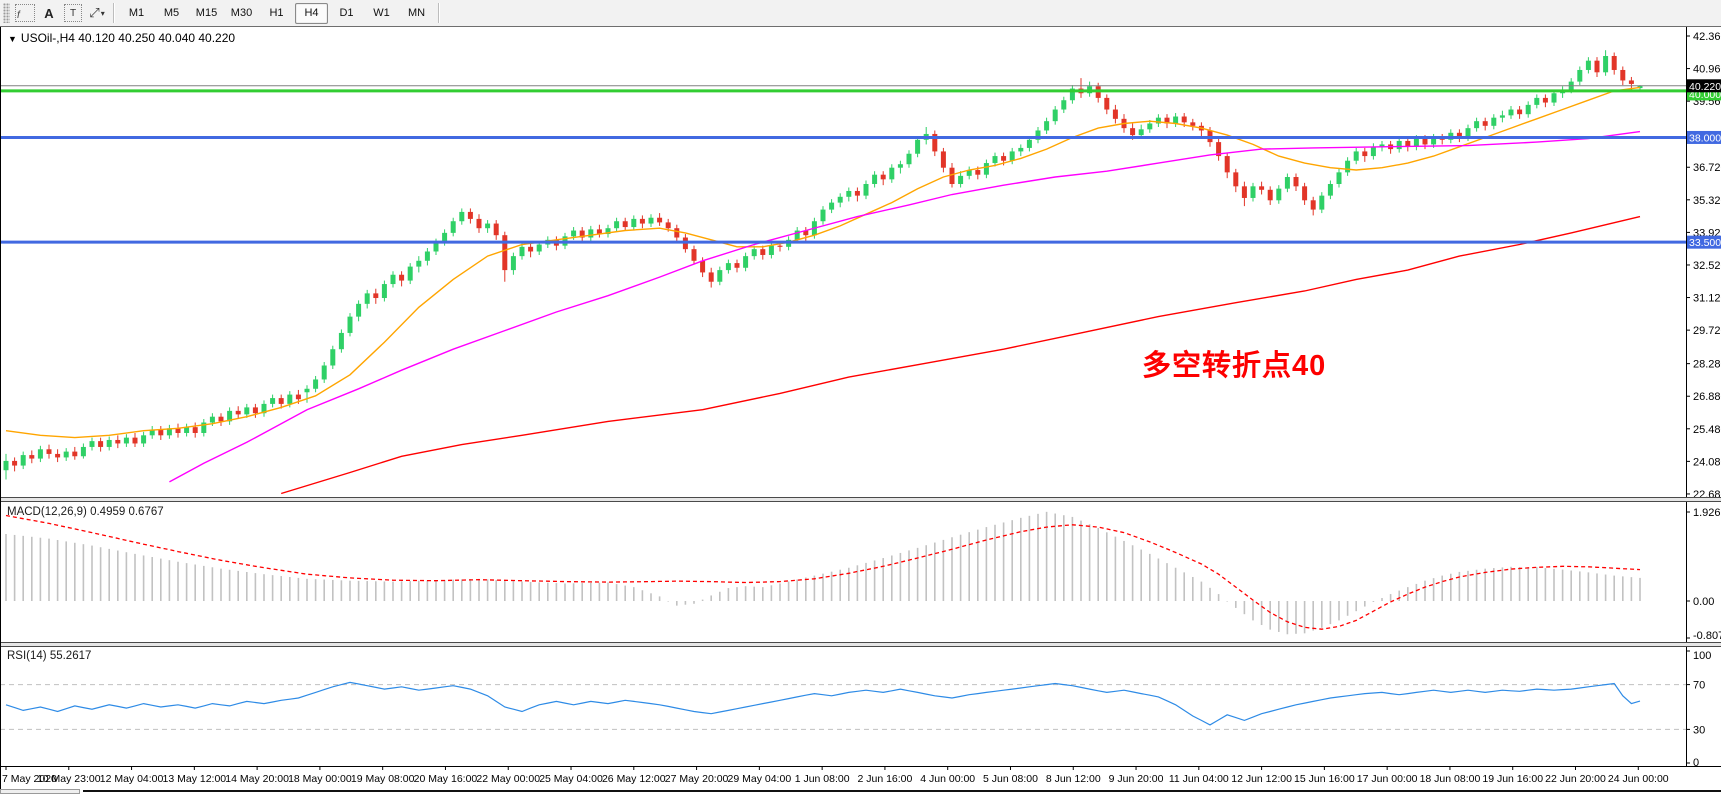  Describe the element at coordinates (311, 13) in the screenshot. I see `timeframe-button-H4: H4` at that location.